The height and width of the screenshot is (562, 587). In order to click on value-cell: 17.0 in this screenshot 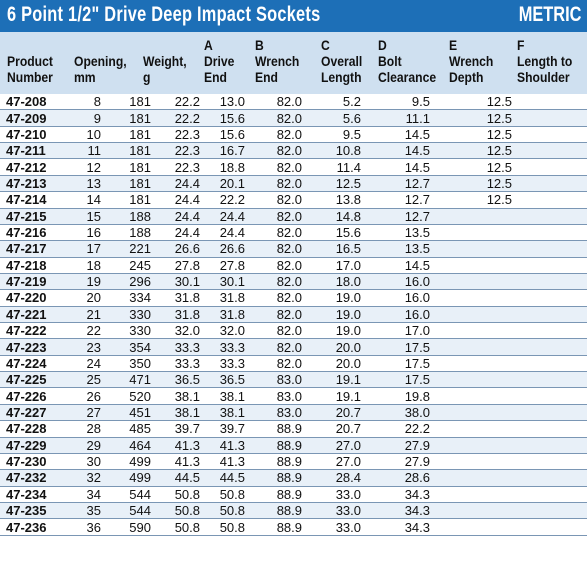, I will do `click(331, 265)`.